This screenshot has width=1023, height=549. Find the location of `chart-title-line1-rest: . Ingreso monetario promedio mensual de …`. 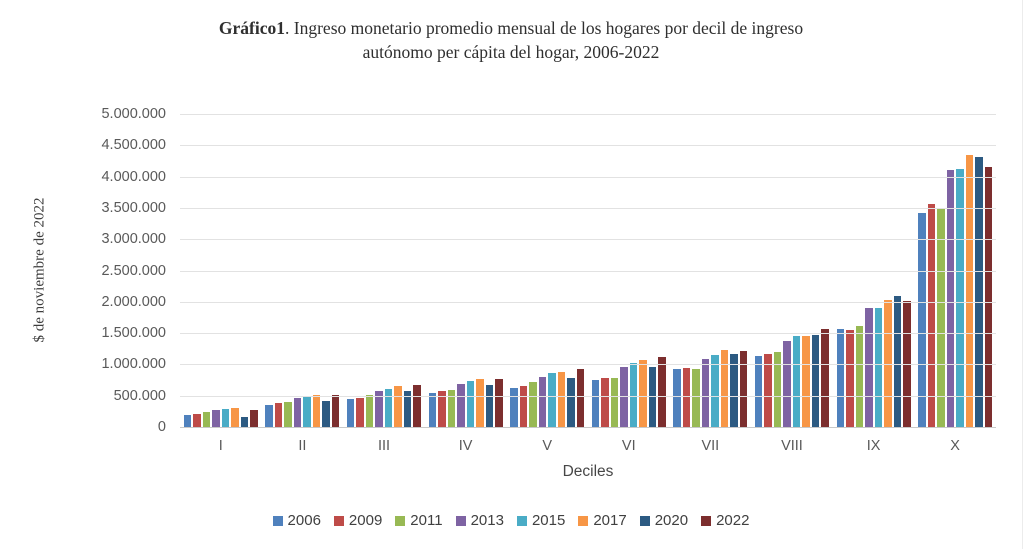

chart-title-line1-rest: . Ingreso monetario promedio mensual de … is located at coordinates (544, 28).